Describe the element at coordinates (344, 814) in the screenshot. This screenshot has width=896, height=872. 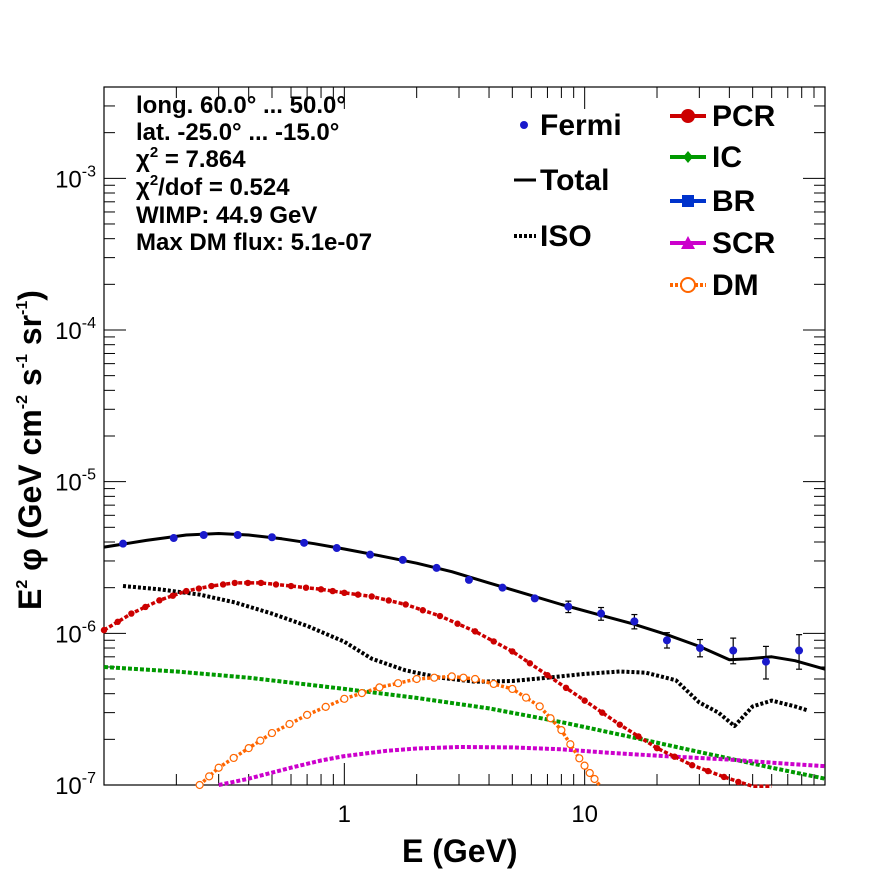
I see `x-tick-label: 1` at that location.